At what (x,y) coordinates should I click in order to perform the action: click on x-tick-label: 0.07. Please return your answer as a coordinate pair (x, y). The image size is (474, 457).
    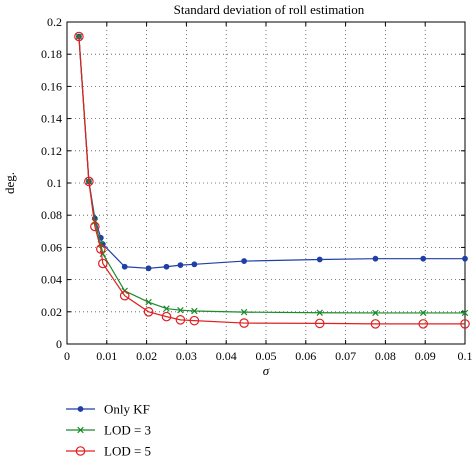
    Looking at the image, I should click on (345, 356).